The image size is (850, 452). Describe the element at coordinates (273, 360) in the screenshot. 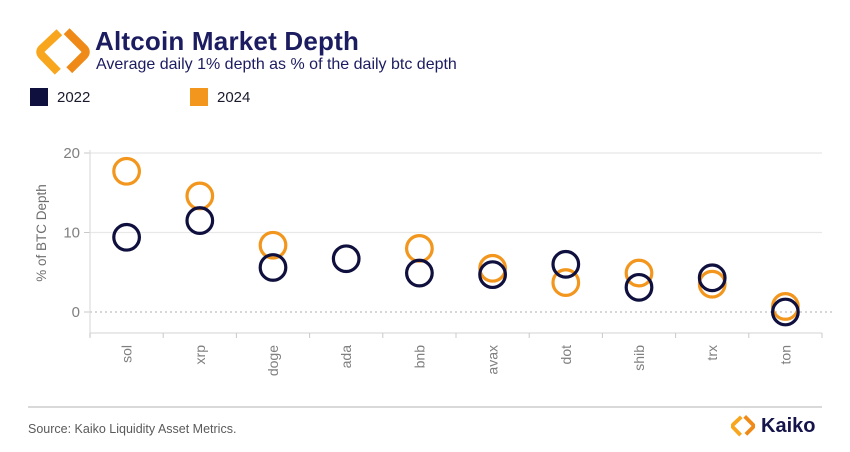

I see `x-tick-label-doge: doge` at that location.